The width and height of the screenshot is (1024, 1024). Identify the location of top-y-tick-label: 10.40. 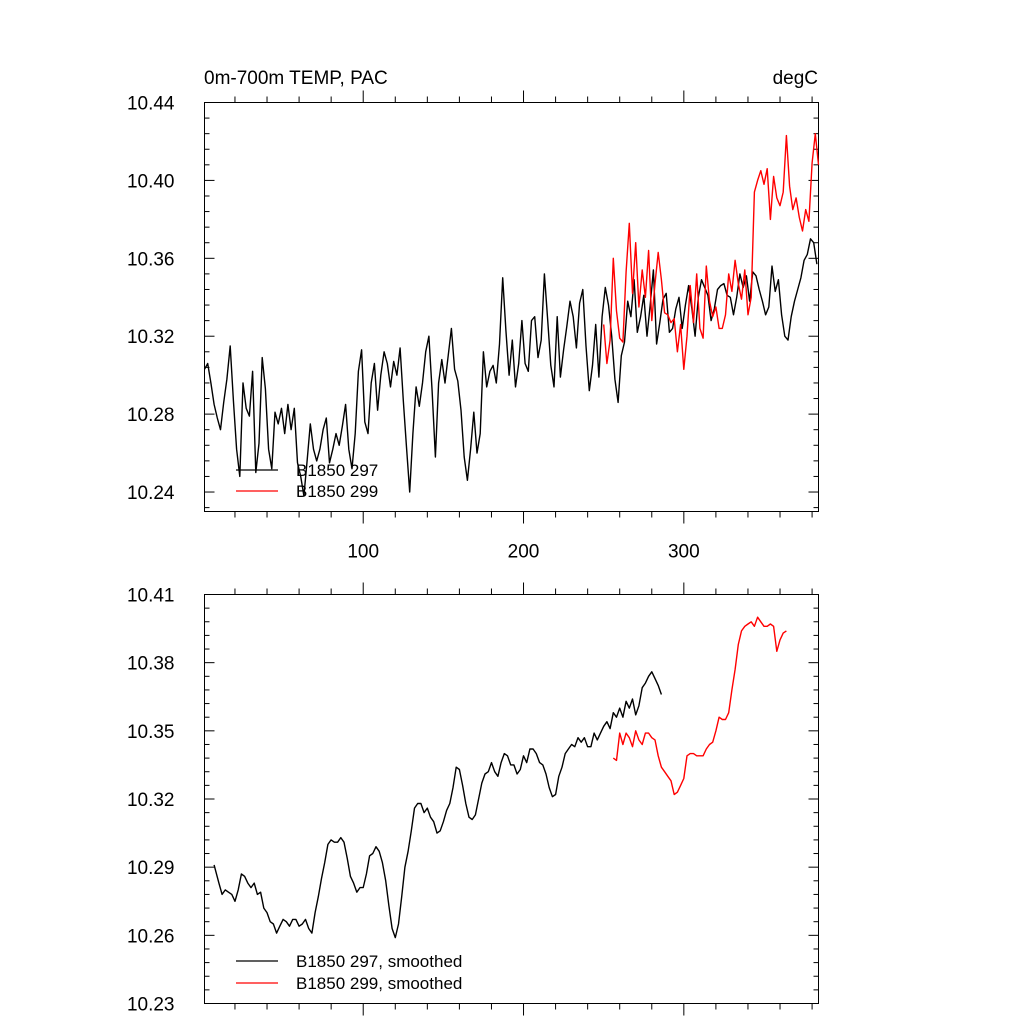
(151, 181).